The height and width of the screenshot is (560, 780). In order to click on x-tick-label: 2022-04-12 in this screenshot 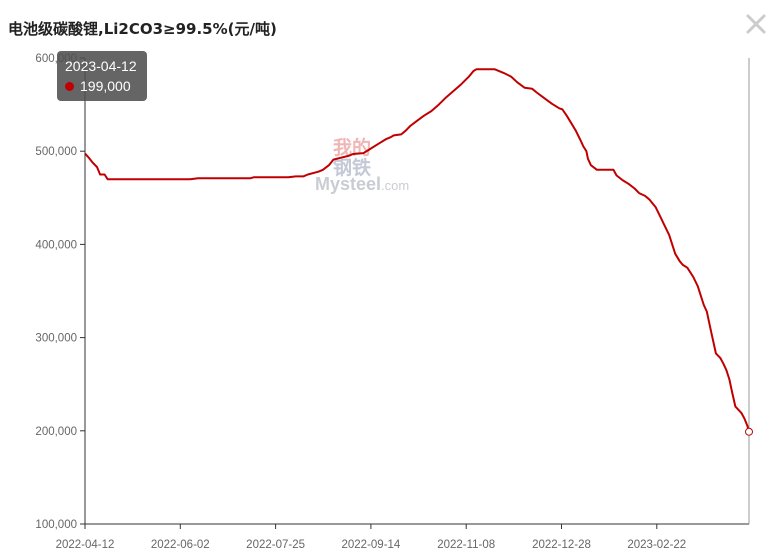, I will do `click(85, 545)`.